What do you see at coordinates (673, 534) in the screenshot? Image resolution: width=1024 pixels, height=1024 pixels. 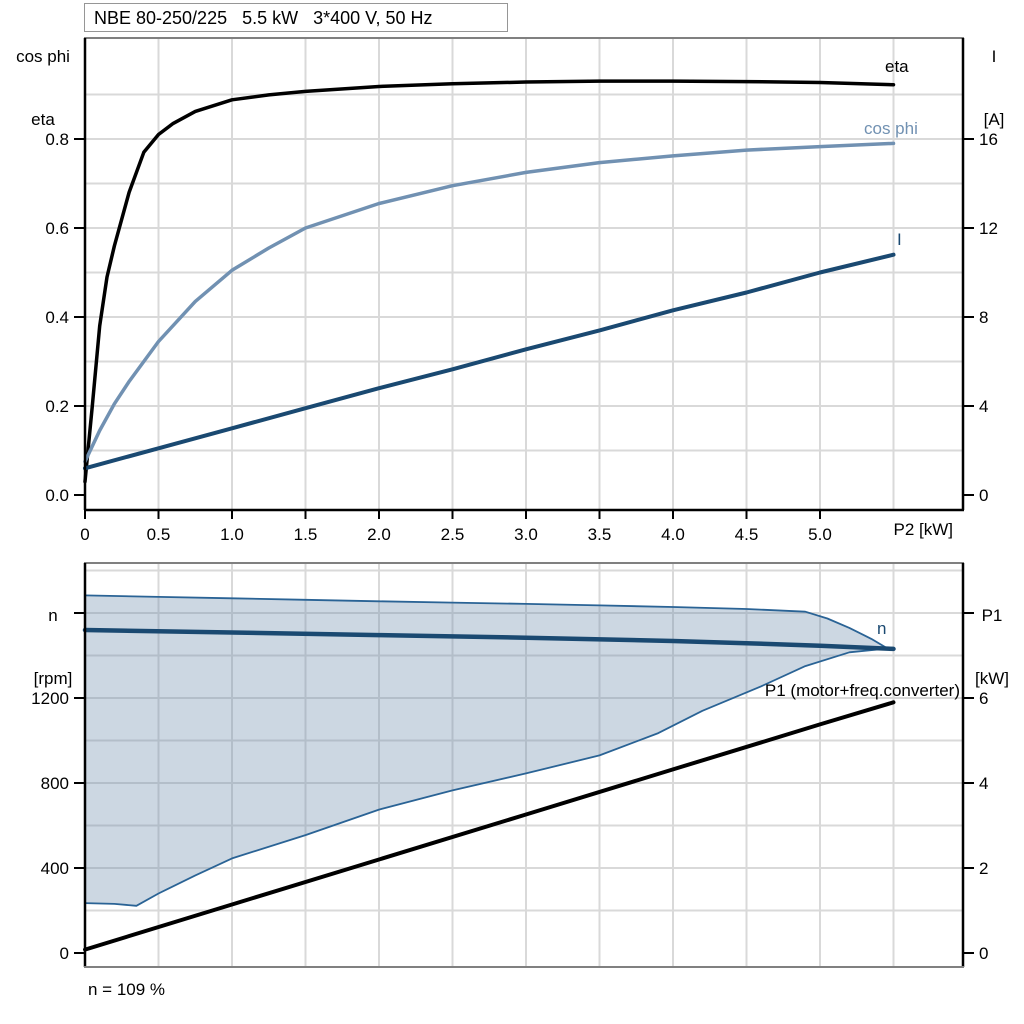 I see `x-tick-label: 4.0` at bounding box center [673, 534].